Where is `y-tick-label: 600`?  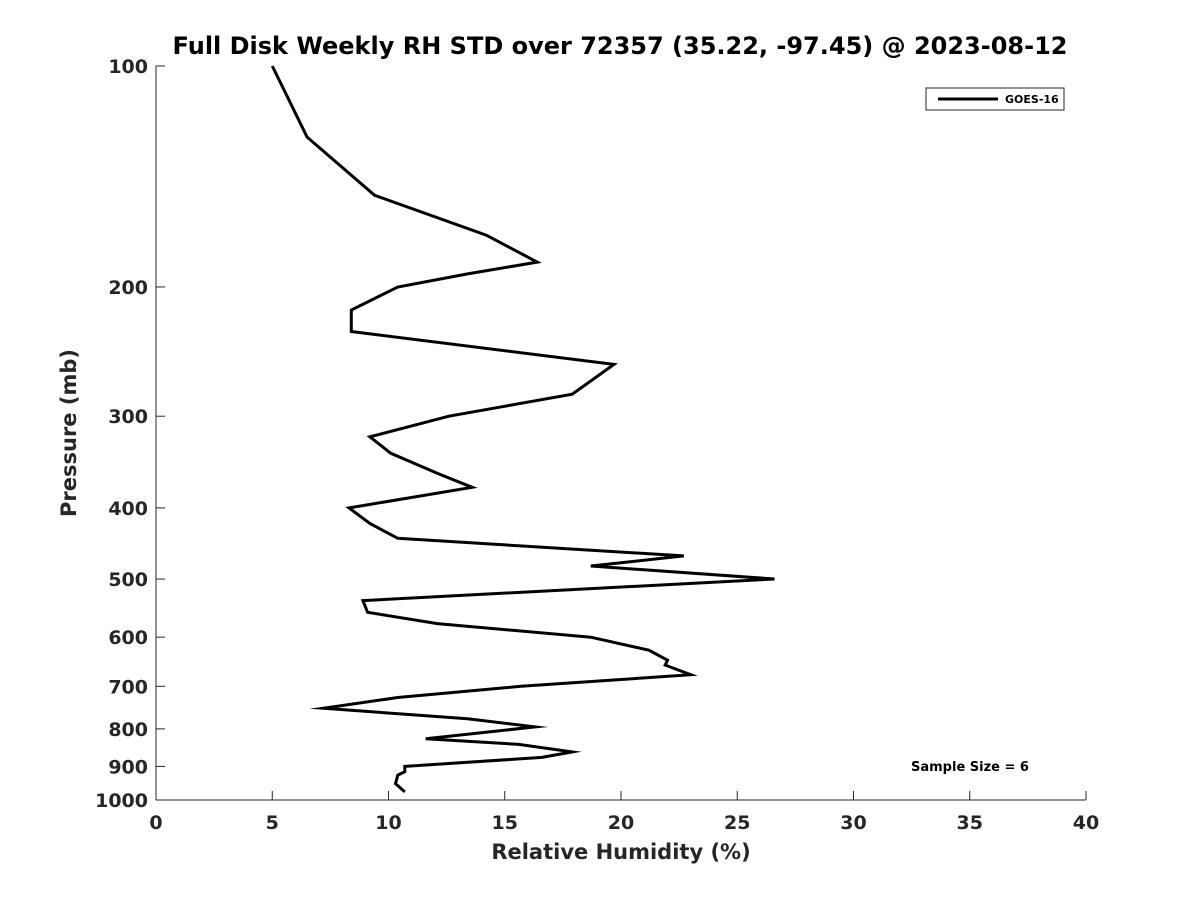 y-tick-label: 600 is located at coordinates (128, 638).